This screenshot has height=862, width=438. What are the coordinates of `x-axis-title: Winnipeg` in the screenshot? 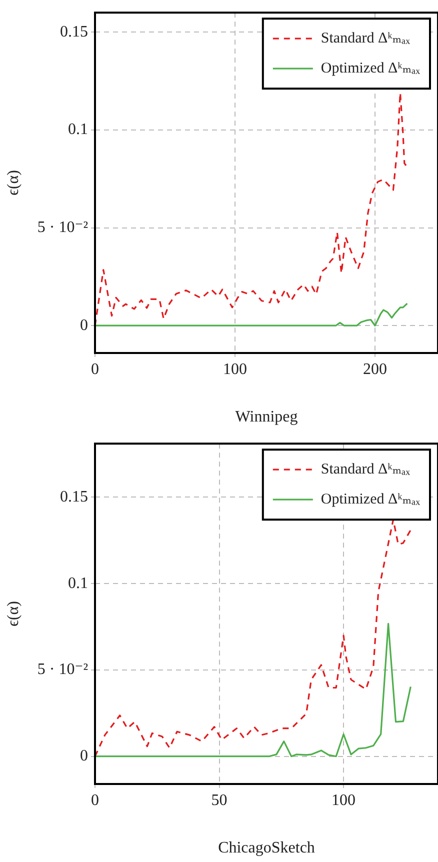 It's located at (266, 417).